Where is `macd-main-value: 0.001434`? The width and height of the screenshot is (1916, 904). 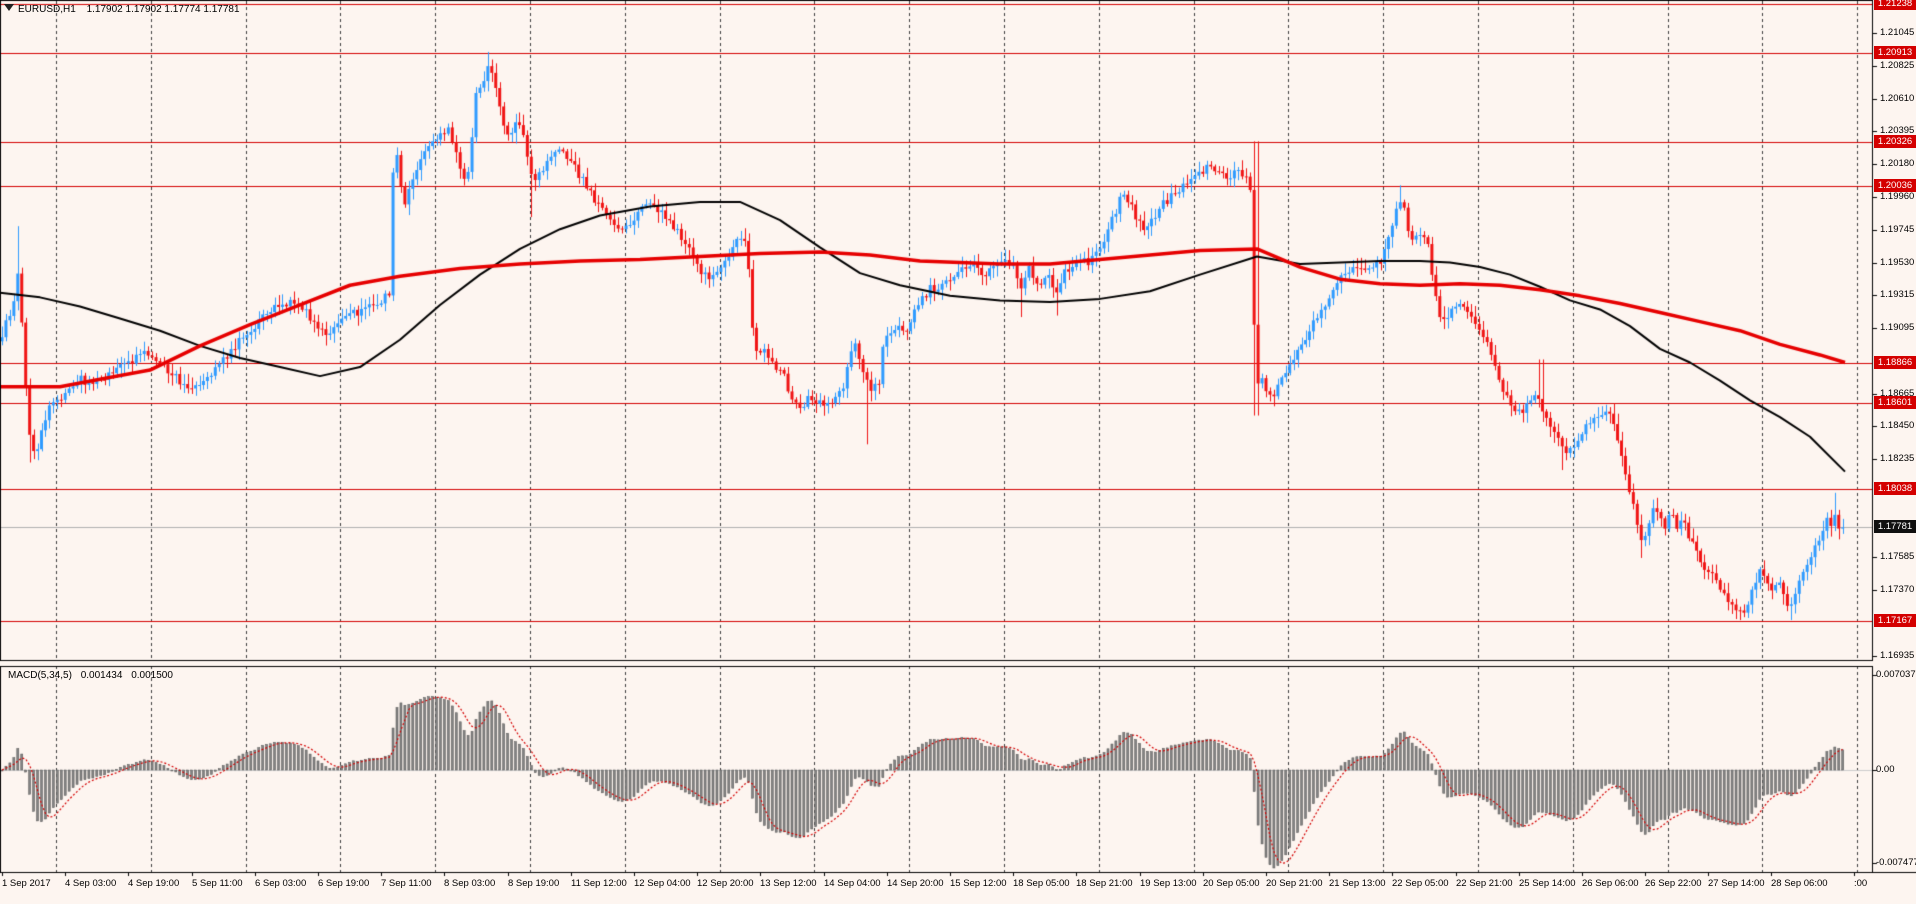
macd-main-value: 0.001434 is located at coordinates (101, 675).